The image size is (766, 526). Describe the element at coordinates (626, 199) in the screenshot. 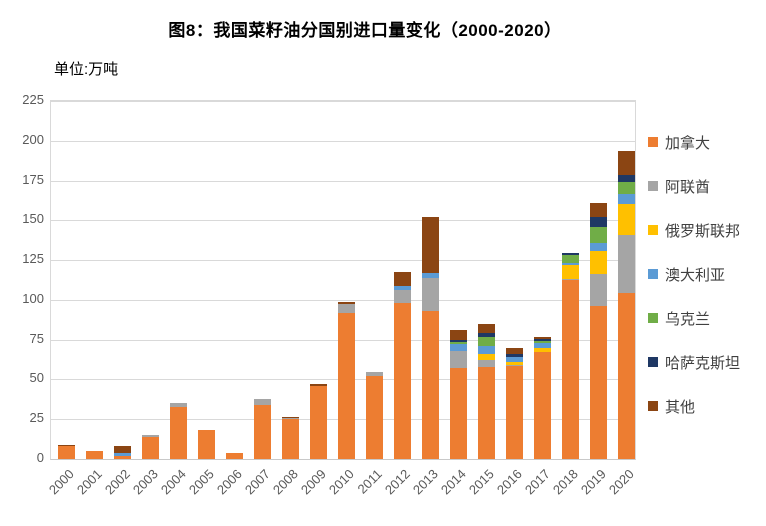

I see `bar-segment-2020-澳大利亚` at that location.